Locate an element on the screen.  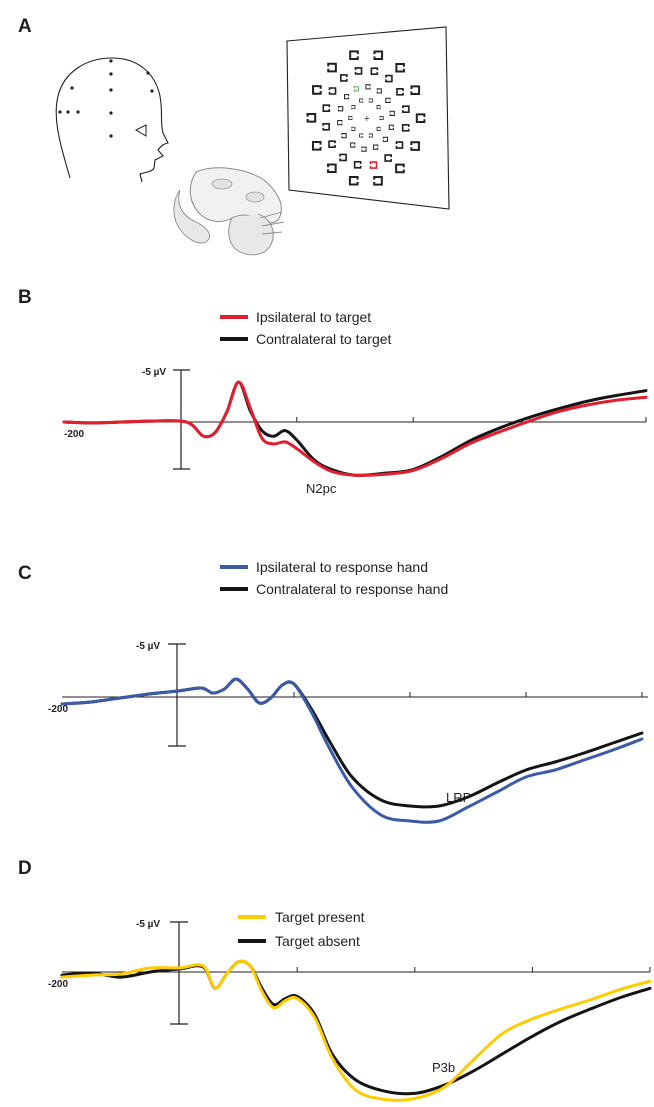
series-line-ipsilateral-to-response-hand is located at coordinates (352, 750).